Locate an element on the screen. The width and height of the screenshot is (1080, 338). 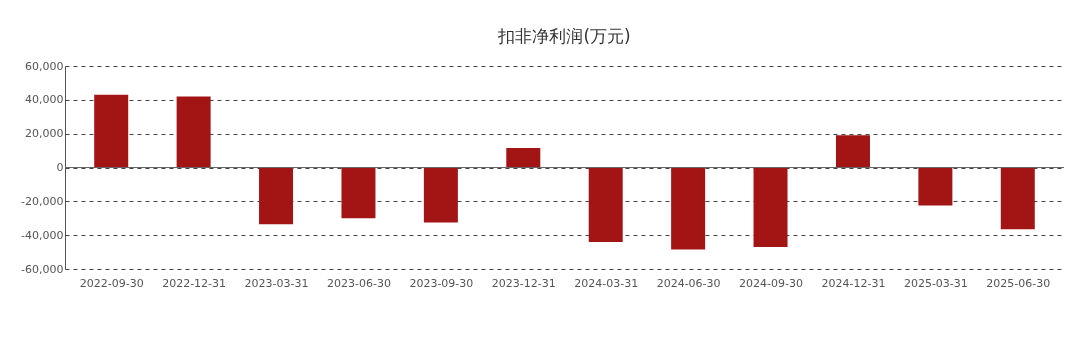
x-tick-label: 2022-09-30 is located at coordinates (111, 283).